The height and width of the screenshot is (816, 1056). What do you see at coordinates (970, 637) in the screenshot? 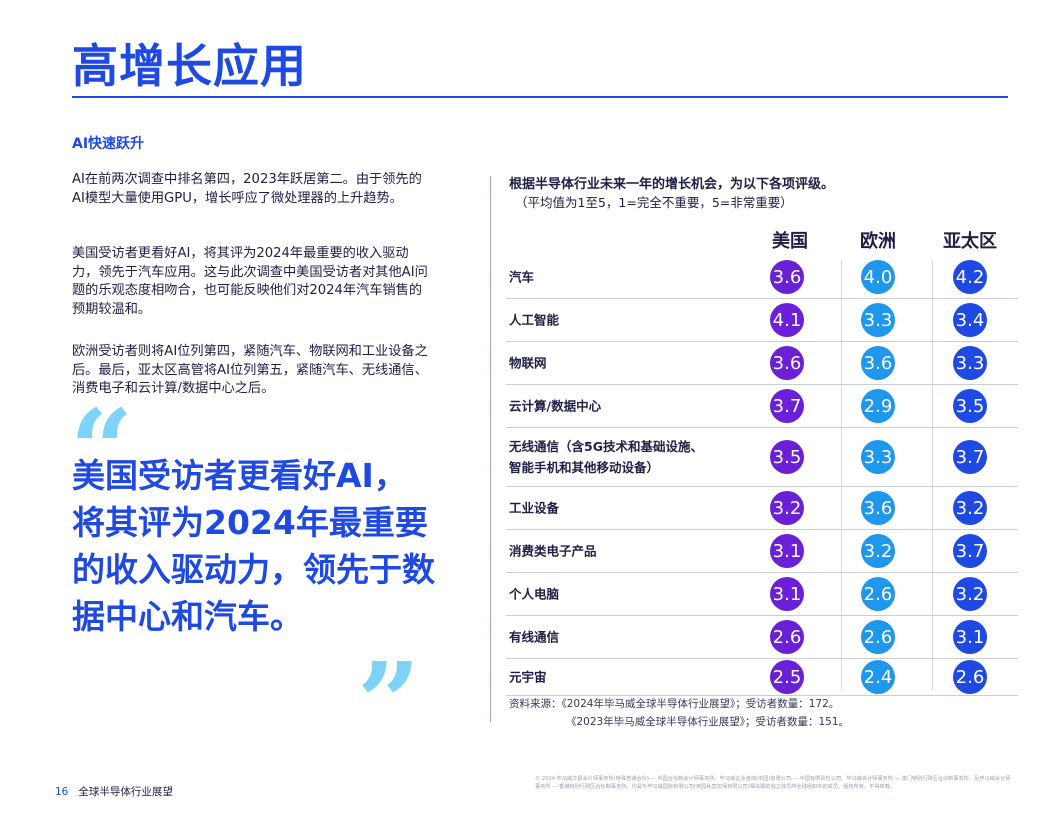
I see `value-apac: 3.1` at bounding box center [970, 637].